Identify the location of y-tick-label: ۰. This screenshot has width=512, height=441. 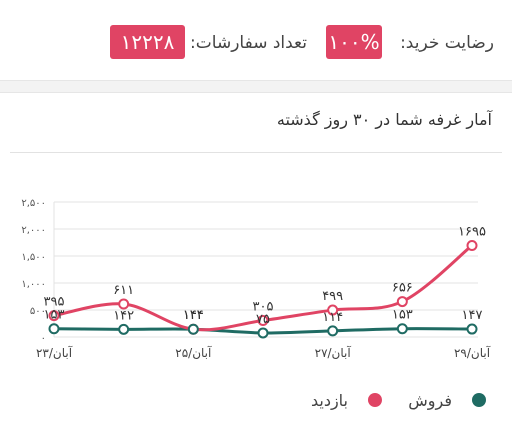
(43, 338).